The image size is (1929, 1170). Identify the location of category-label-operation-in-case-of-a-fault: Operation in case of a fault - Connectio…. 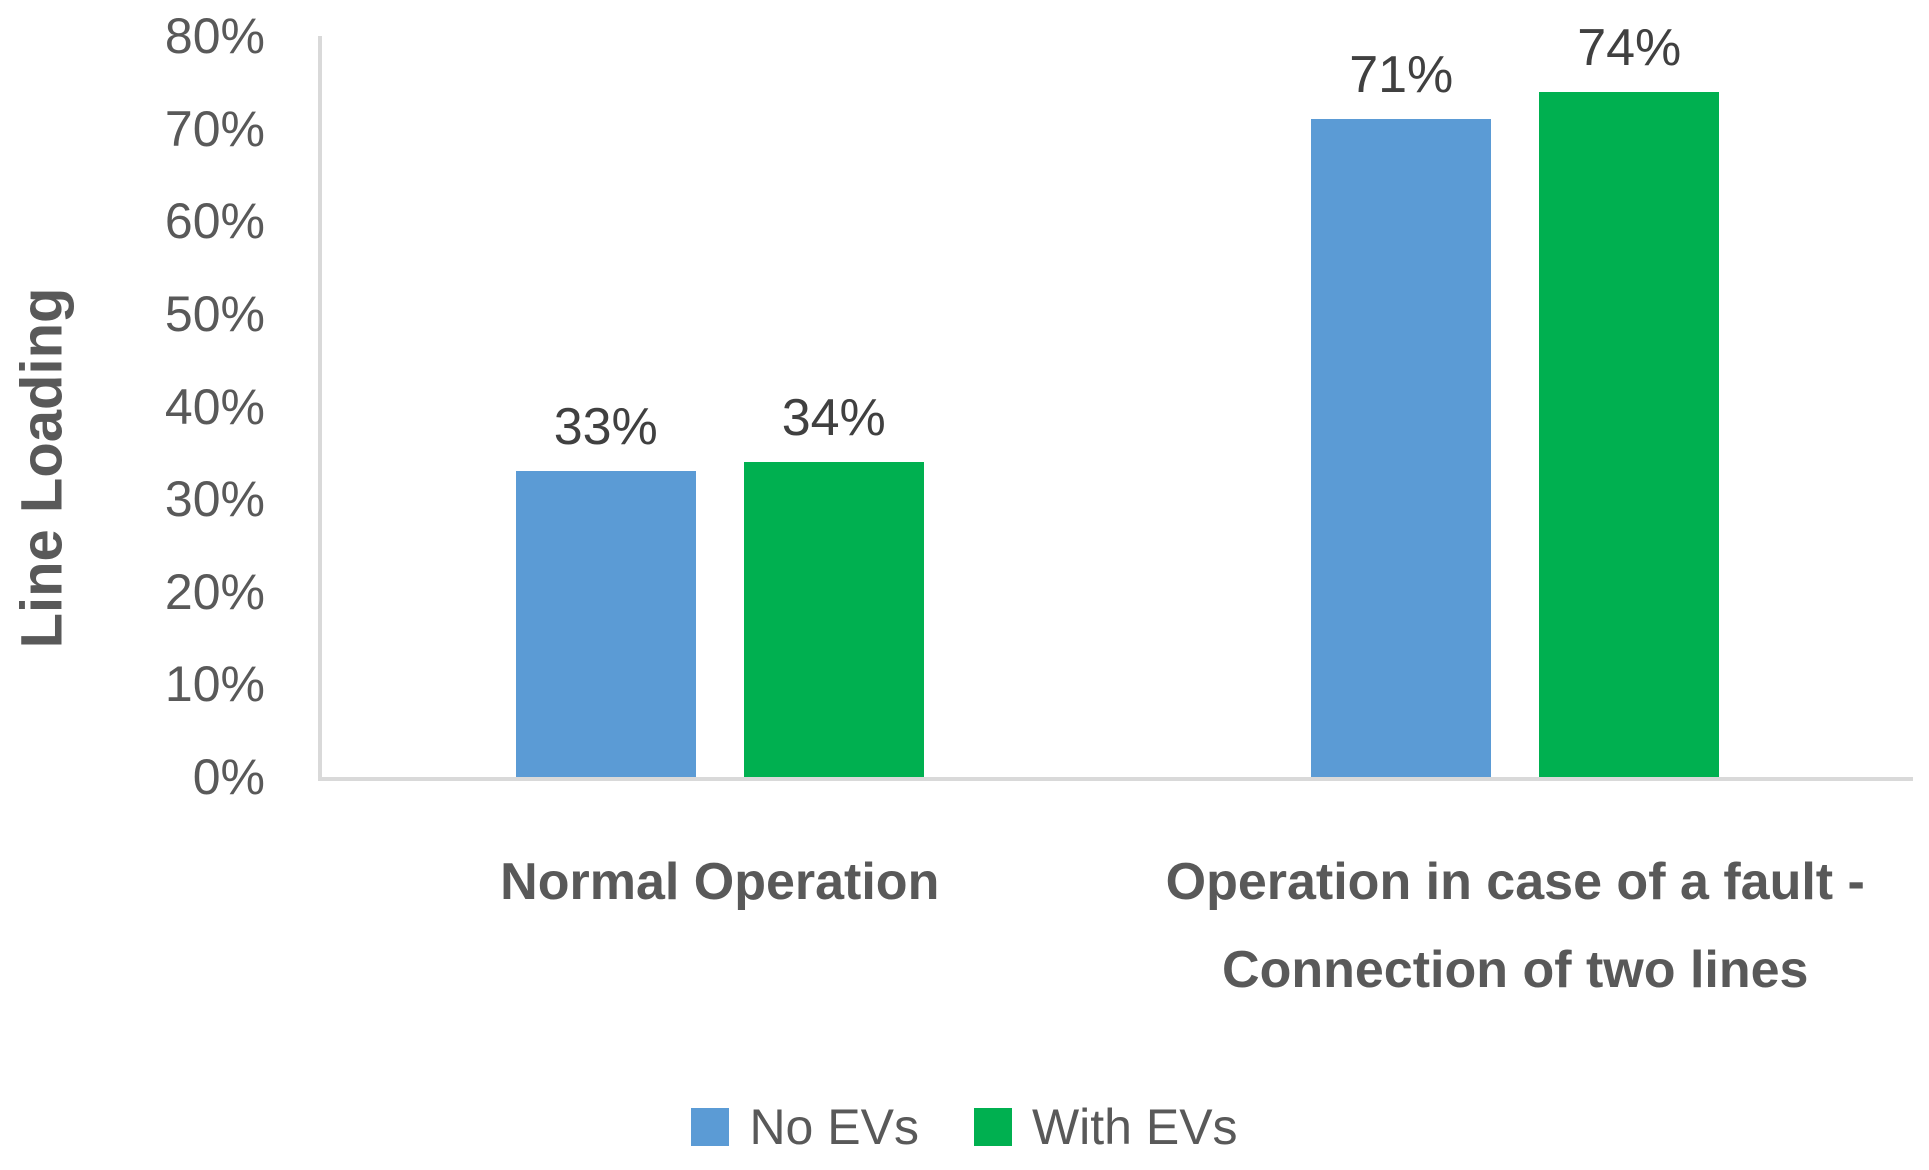
(1515, 926).